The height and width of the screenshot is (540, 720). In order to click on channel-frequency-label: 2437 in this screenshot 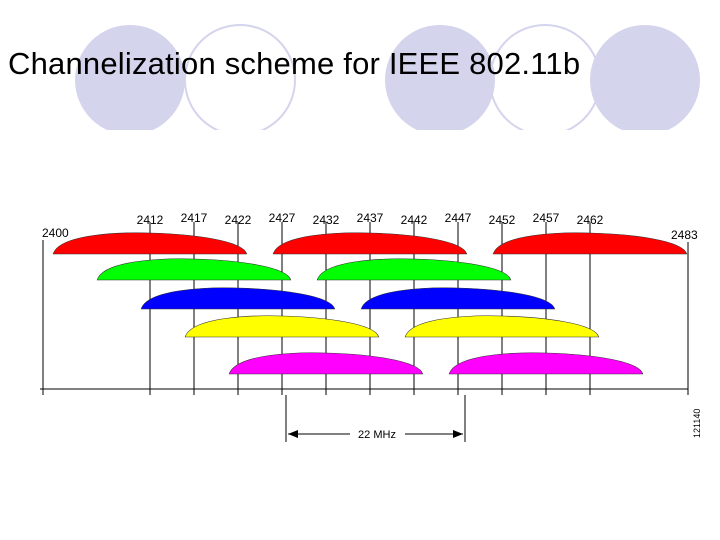, I will do `click(370, 218)`.